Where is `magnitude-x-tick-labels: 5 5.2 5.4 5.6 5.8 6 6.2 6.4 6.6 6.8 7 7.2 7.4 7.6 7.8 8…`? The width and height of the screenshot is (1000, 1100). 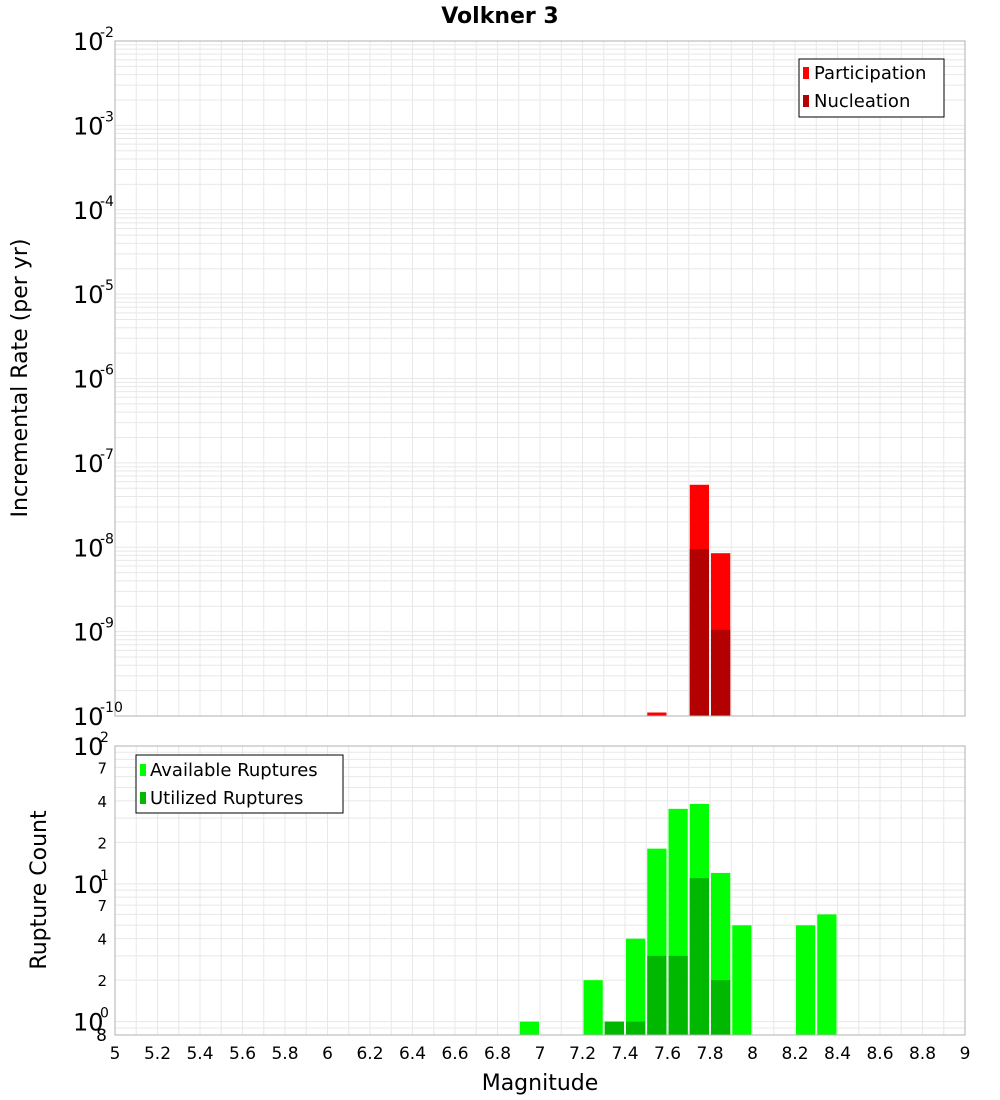
magnitude-x-tick-labels: 5 5.2 5.4 5.6 5.8 6 6.2 6.4 6.6 6.8 7 7.2 7.4 7.6 7.8 8… is located at coordinates (540, 1054).